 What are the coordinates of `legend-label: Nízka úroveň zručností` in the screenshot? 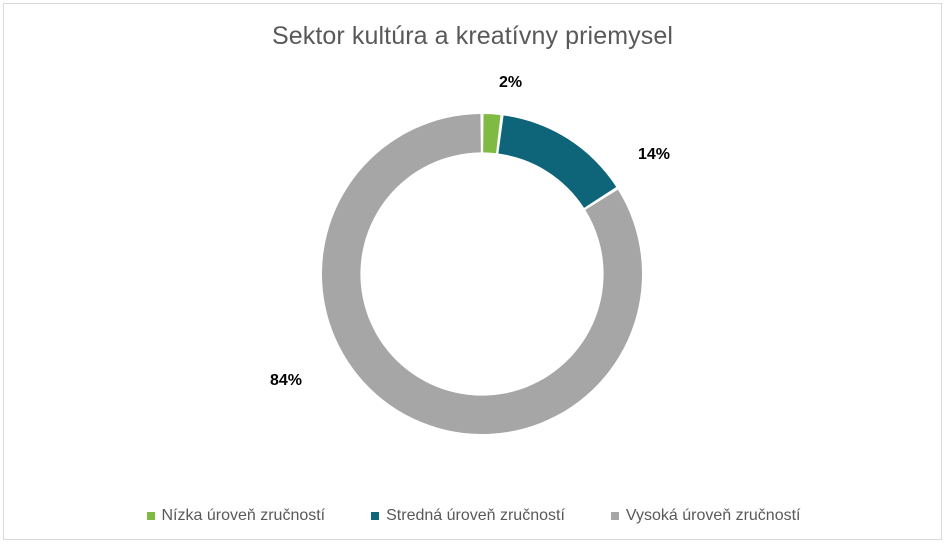 It's located at (243, 515).